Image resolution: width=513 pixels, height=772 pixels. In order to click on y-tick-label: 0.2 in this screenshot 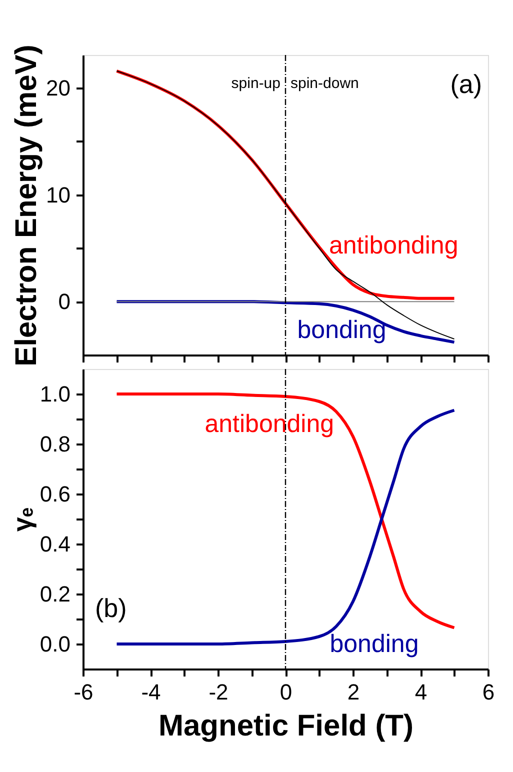, I will do `click(55, 594)`.